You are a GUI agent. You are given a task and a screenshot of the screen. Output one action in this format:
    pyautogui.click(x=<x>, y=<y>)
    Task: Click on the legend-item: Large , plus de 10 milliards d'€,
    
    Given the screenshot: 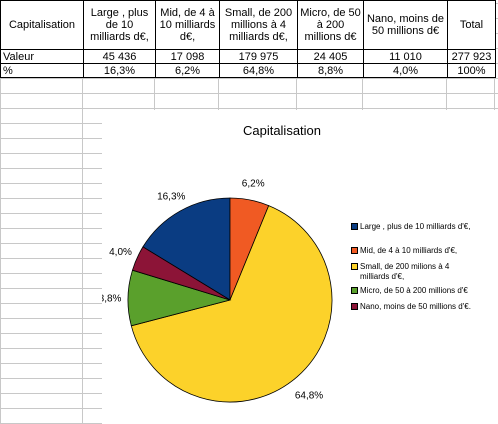 What is the action you would take?
    pyautogui.click(x=413, y=227)
    